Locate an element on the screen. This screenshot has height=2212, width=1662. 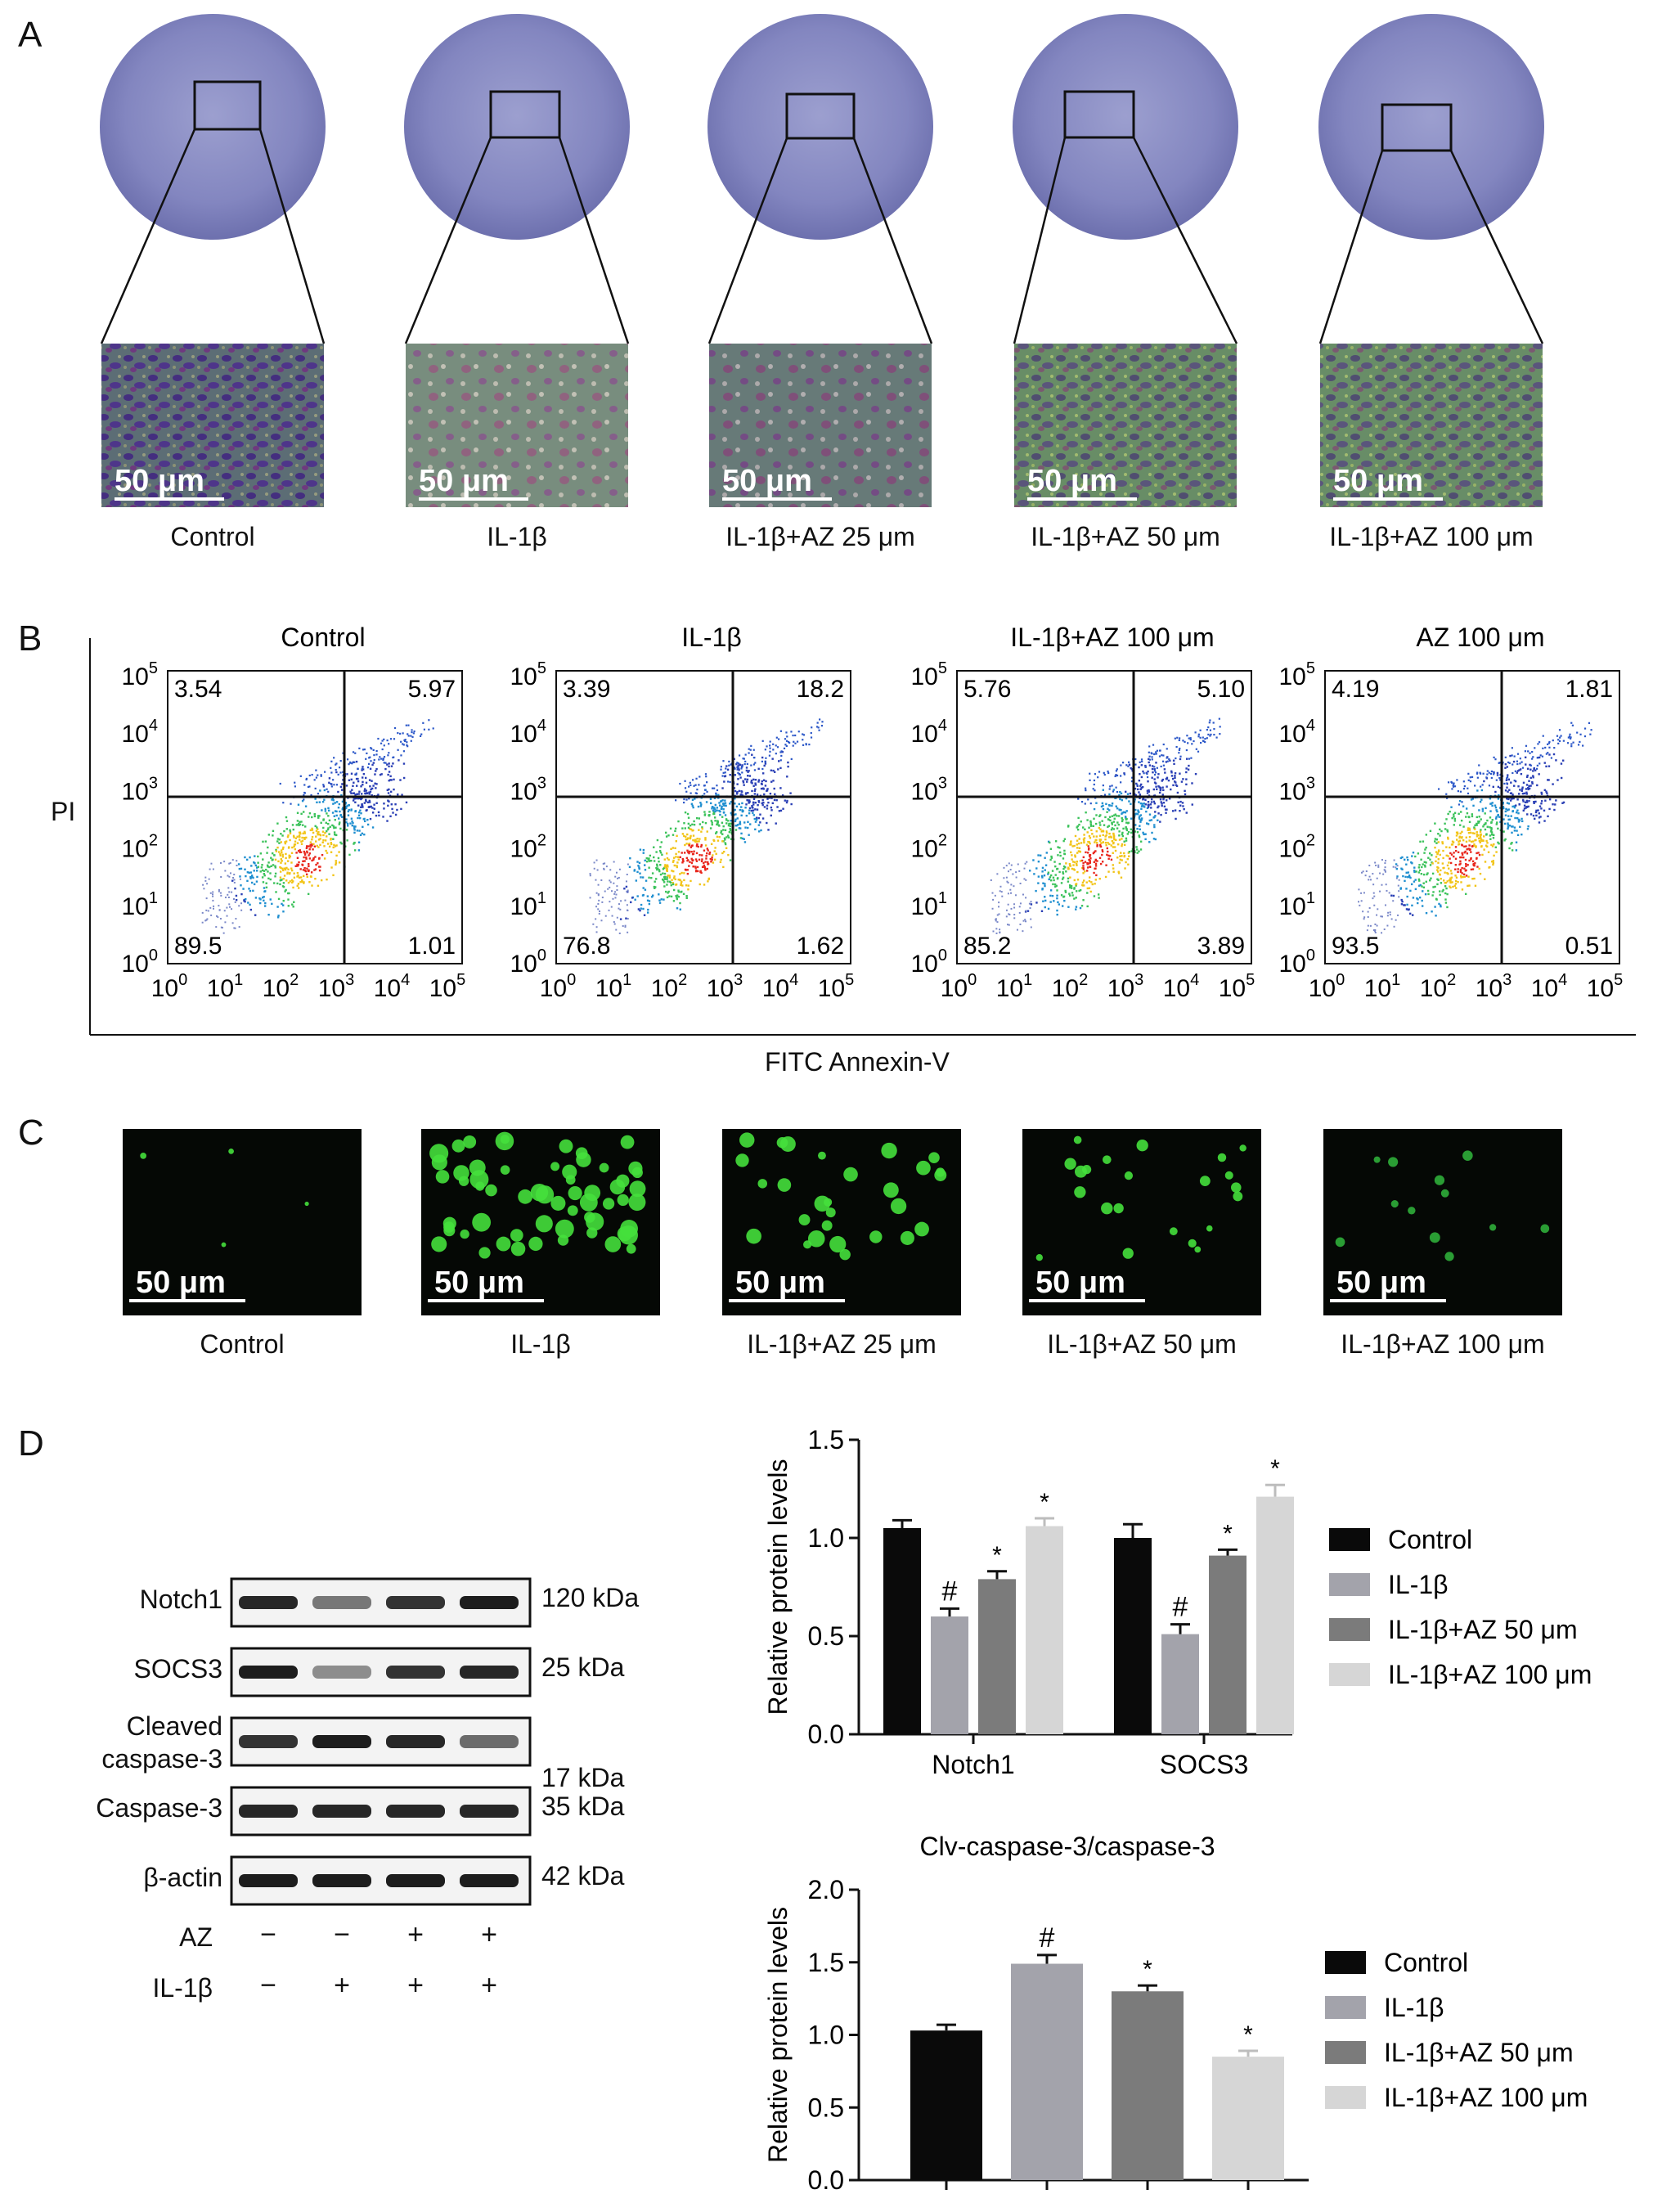
micrograph is located at coordinates (212, 425).